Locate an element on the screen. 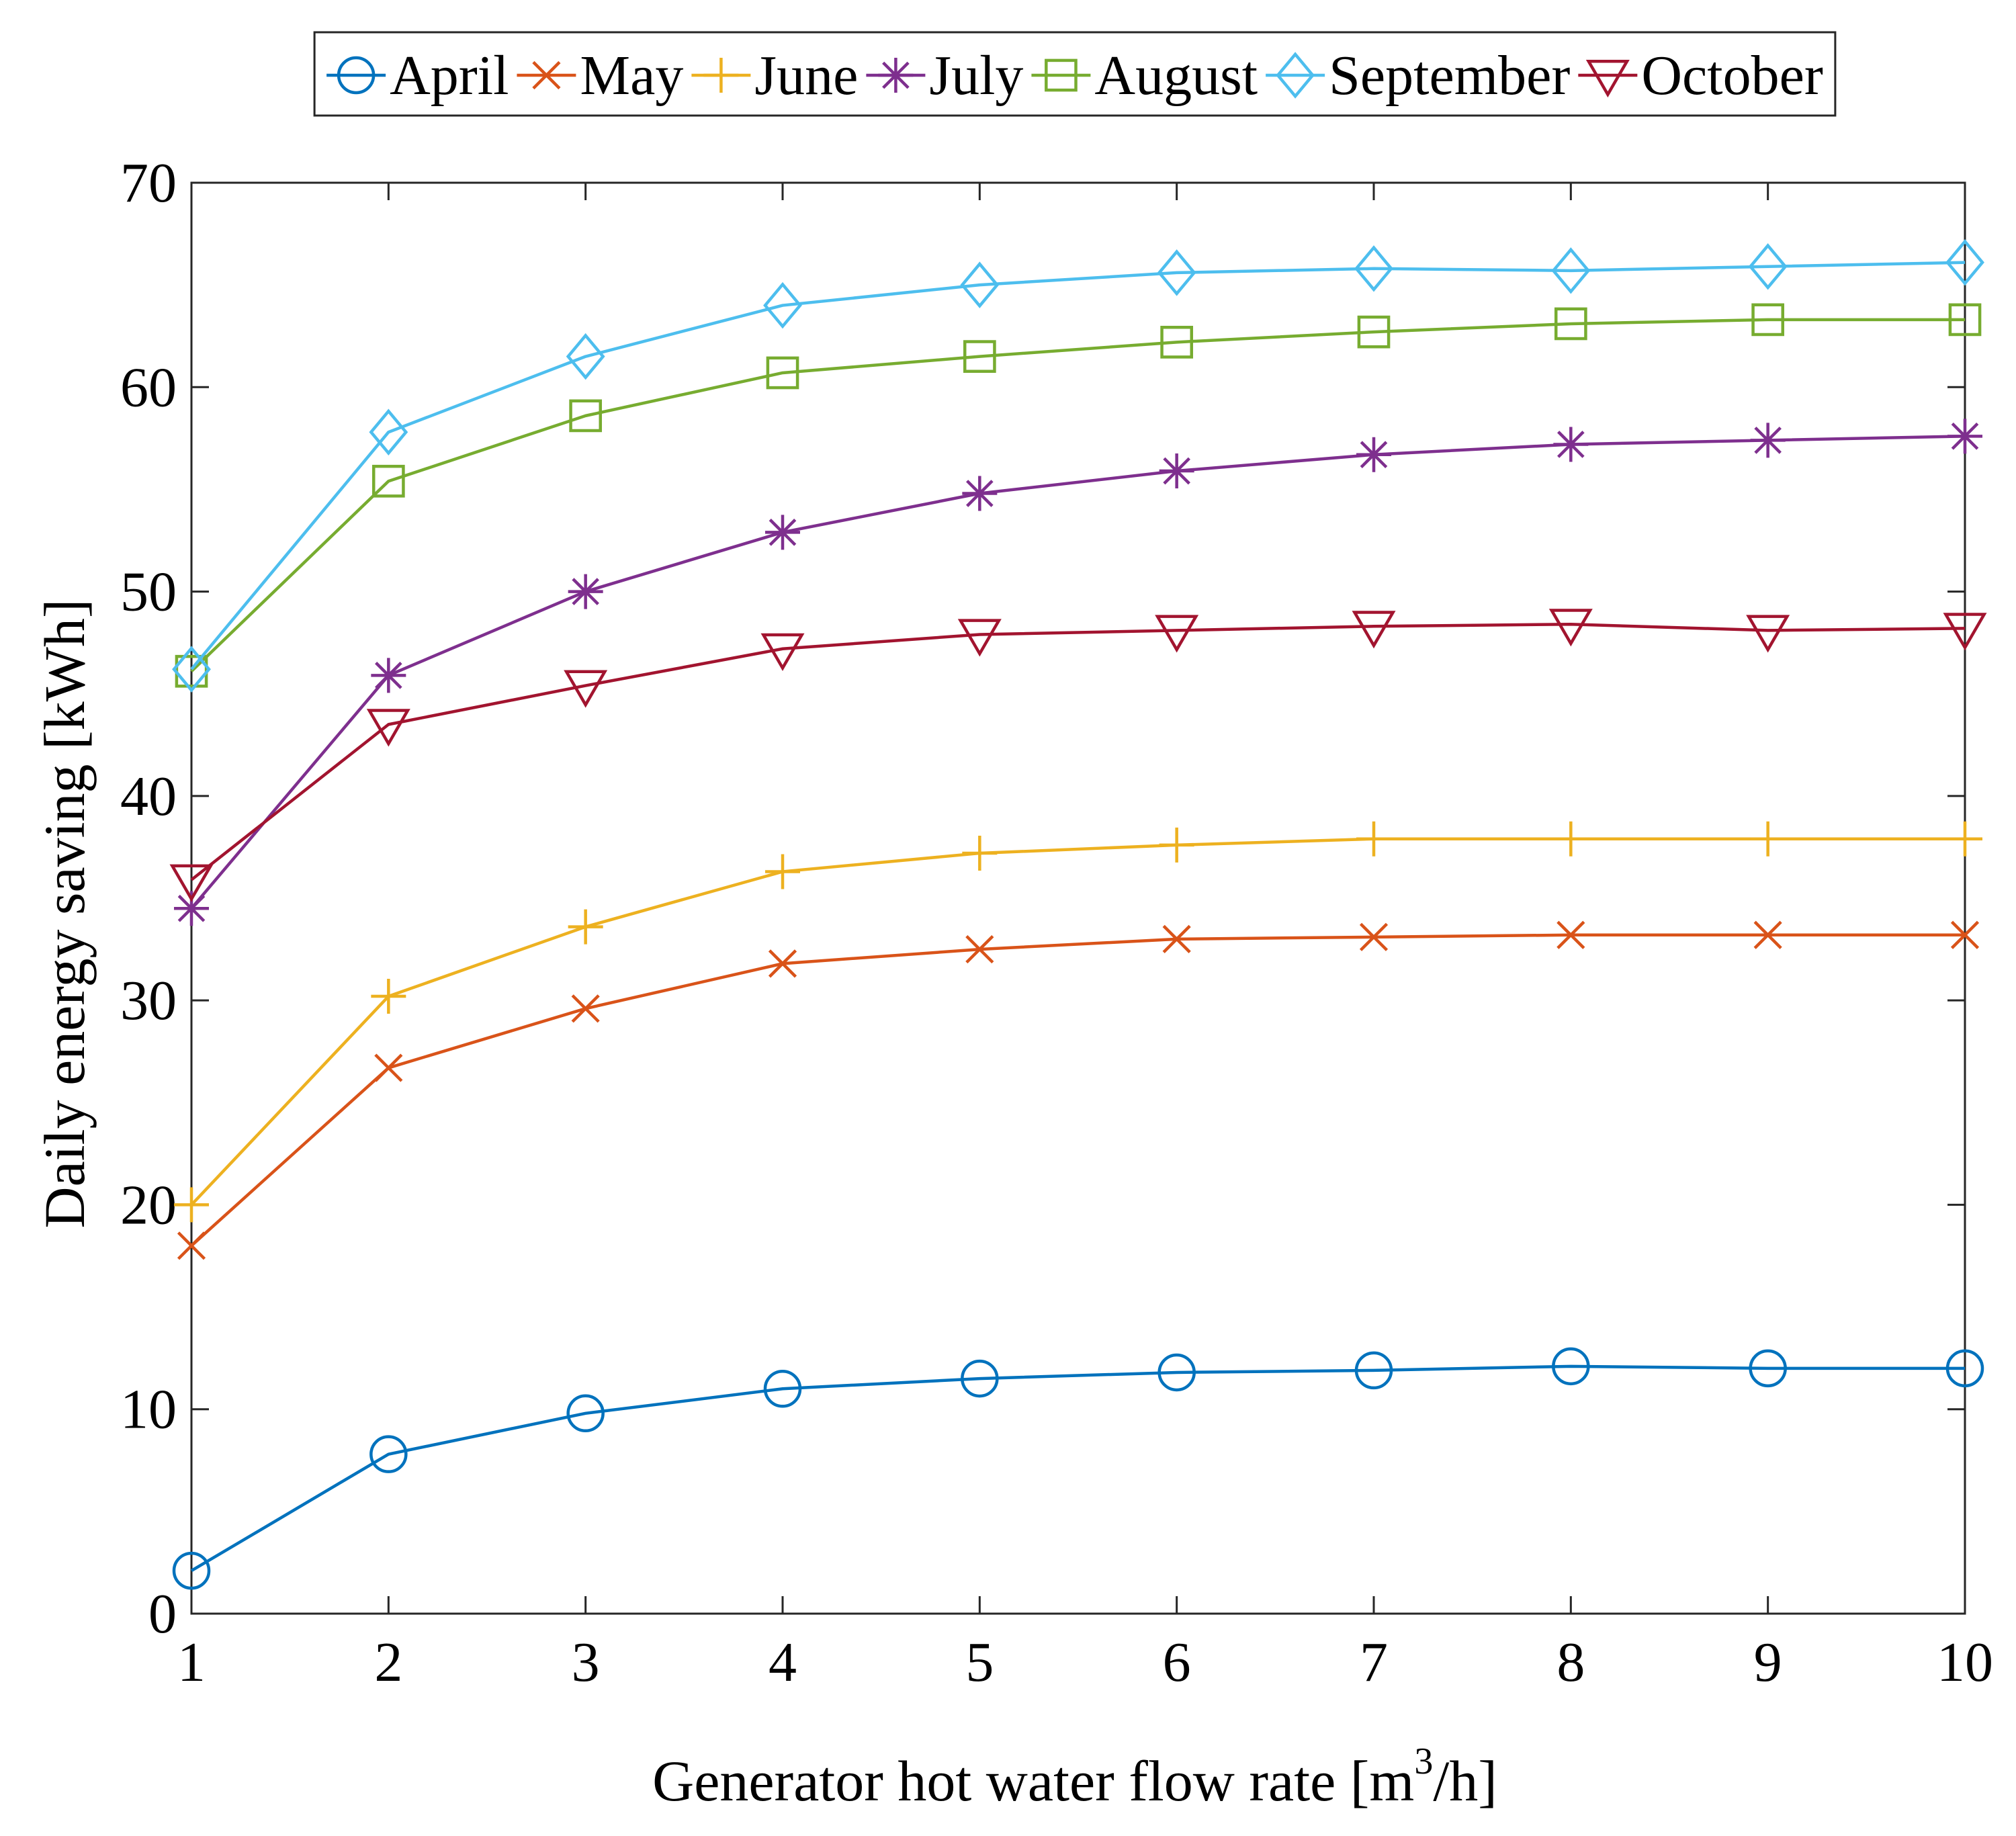 This screenshot has height=1836, width=2016. x-tick-label: 9 is located at coordinates (1768, 1663).